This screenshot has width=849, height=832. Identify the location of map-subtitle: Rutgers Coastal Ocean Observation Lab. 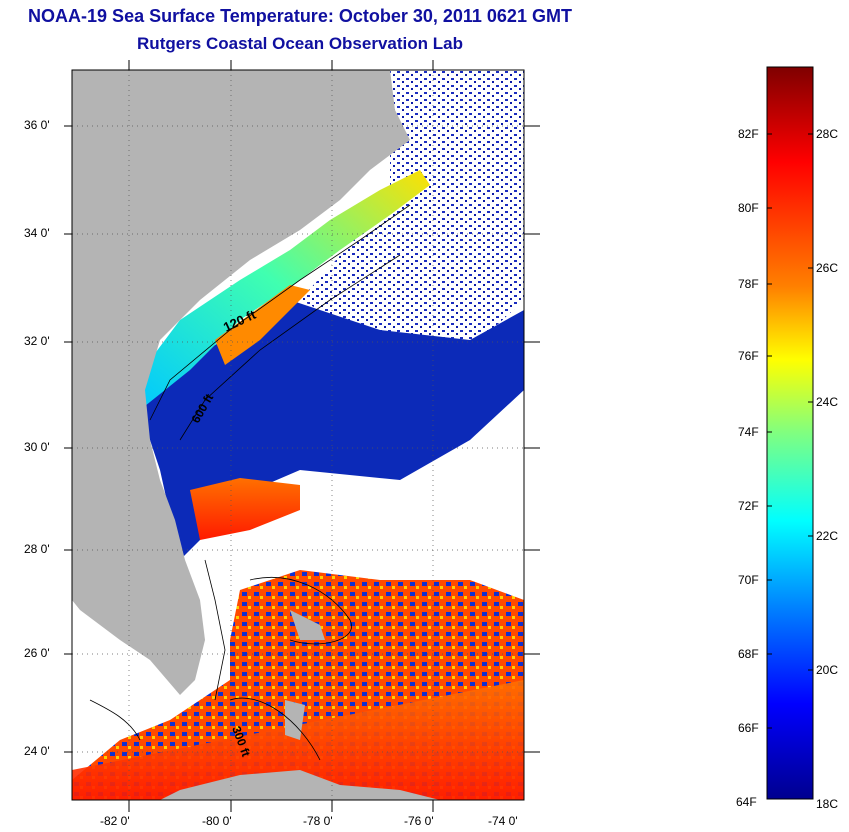
(300, 43).